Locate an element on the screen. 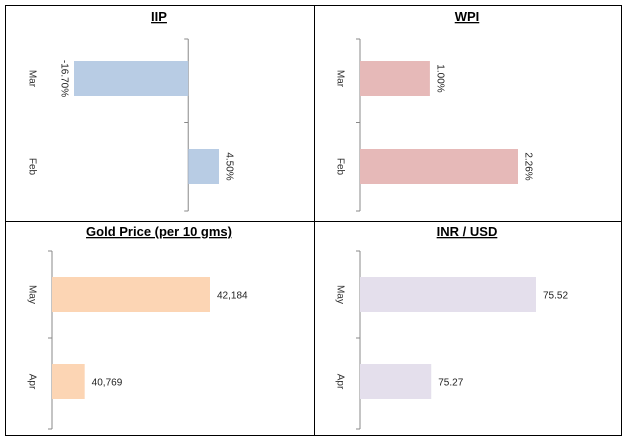 The height and width of the screenshot is (443, 630). value-label: -16.70% is located at coordinates (63, 78).